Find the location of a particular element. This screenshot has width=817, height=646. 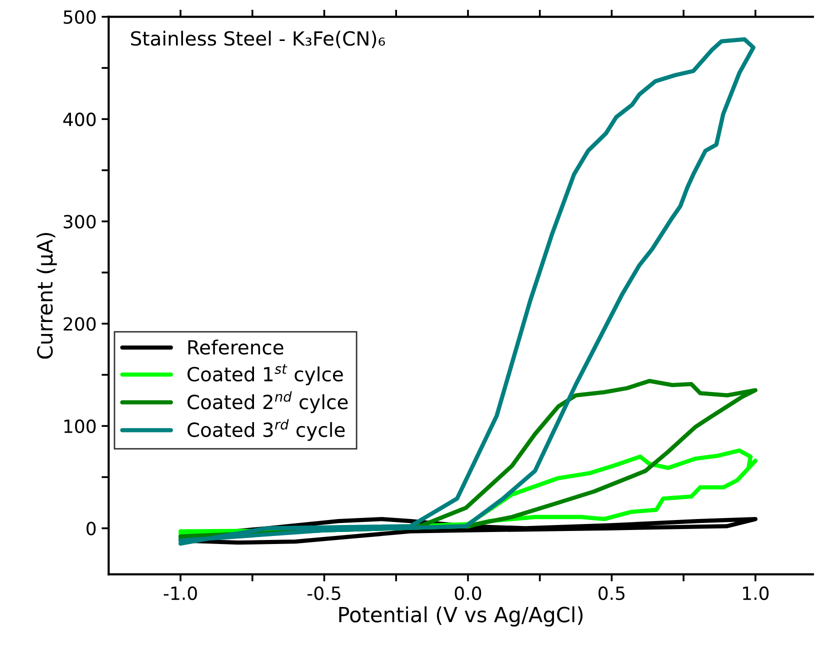

legend-label: Coated 2$^{nd}$ cylce is located at coordinates (268, 402).